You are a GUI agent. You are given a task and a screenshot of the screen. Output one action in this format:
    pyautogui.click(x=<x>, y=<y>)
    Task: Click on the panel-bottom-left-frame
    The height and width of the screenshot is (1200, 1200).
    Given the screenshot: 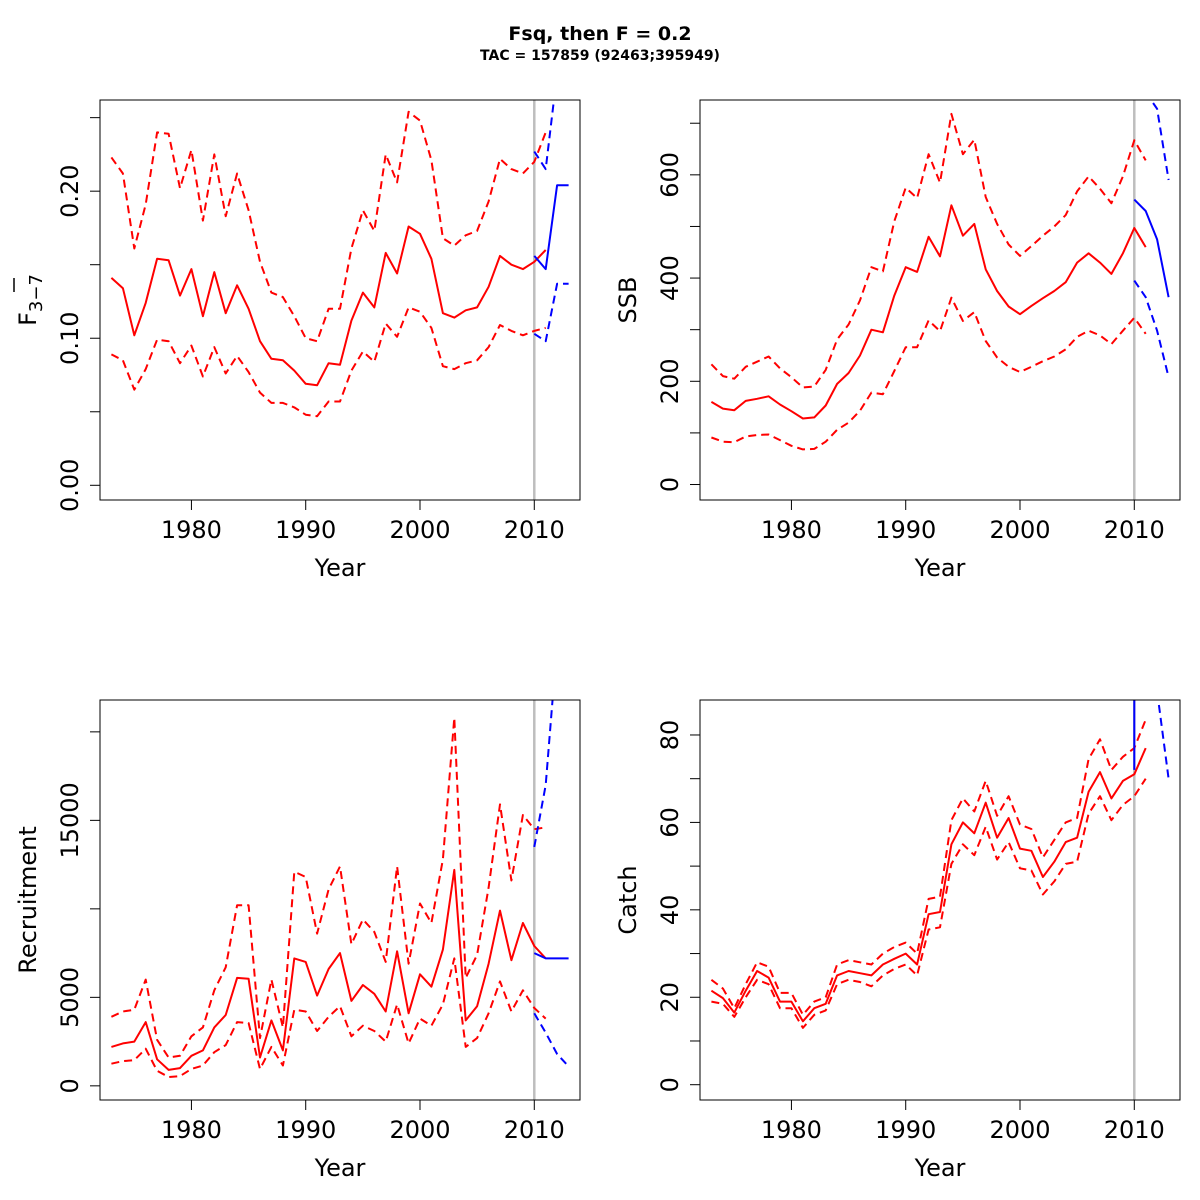 What is the action you would take?
    pyautogui.click(x=340, y=900)
    